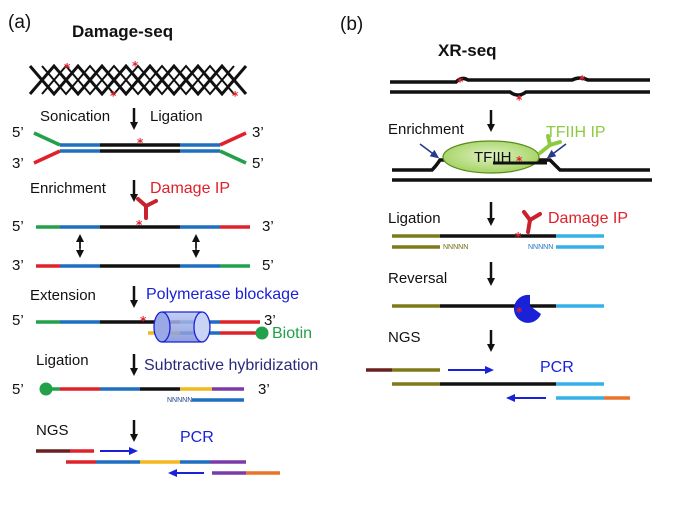  Describe the element at coordinates (520, 86) in the screenshot. I see `genomic-dna-duplex` at that location.